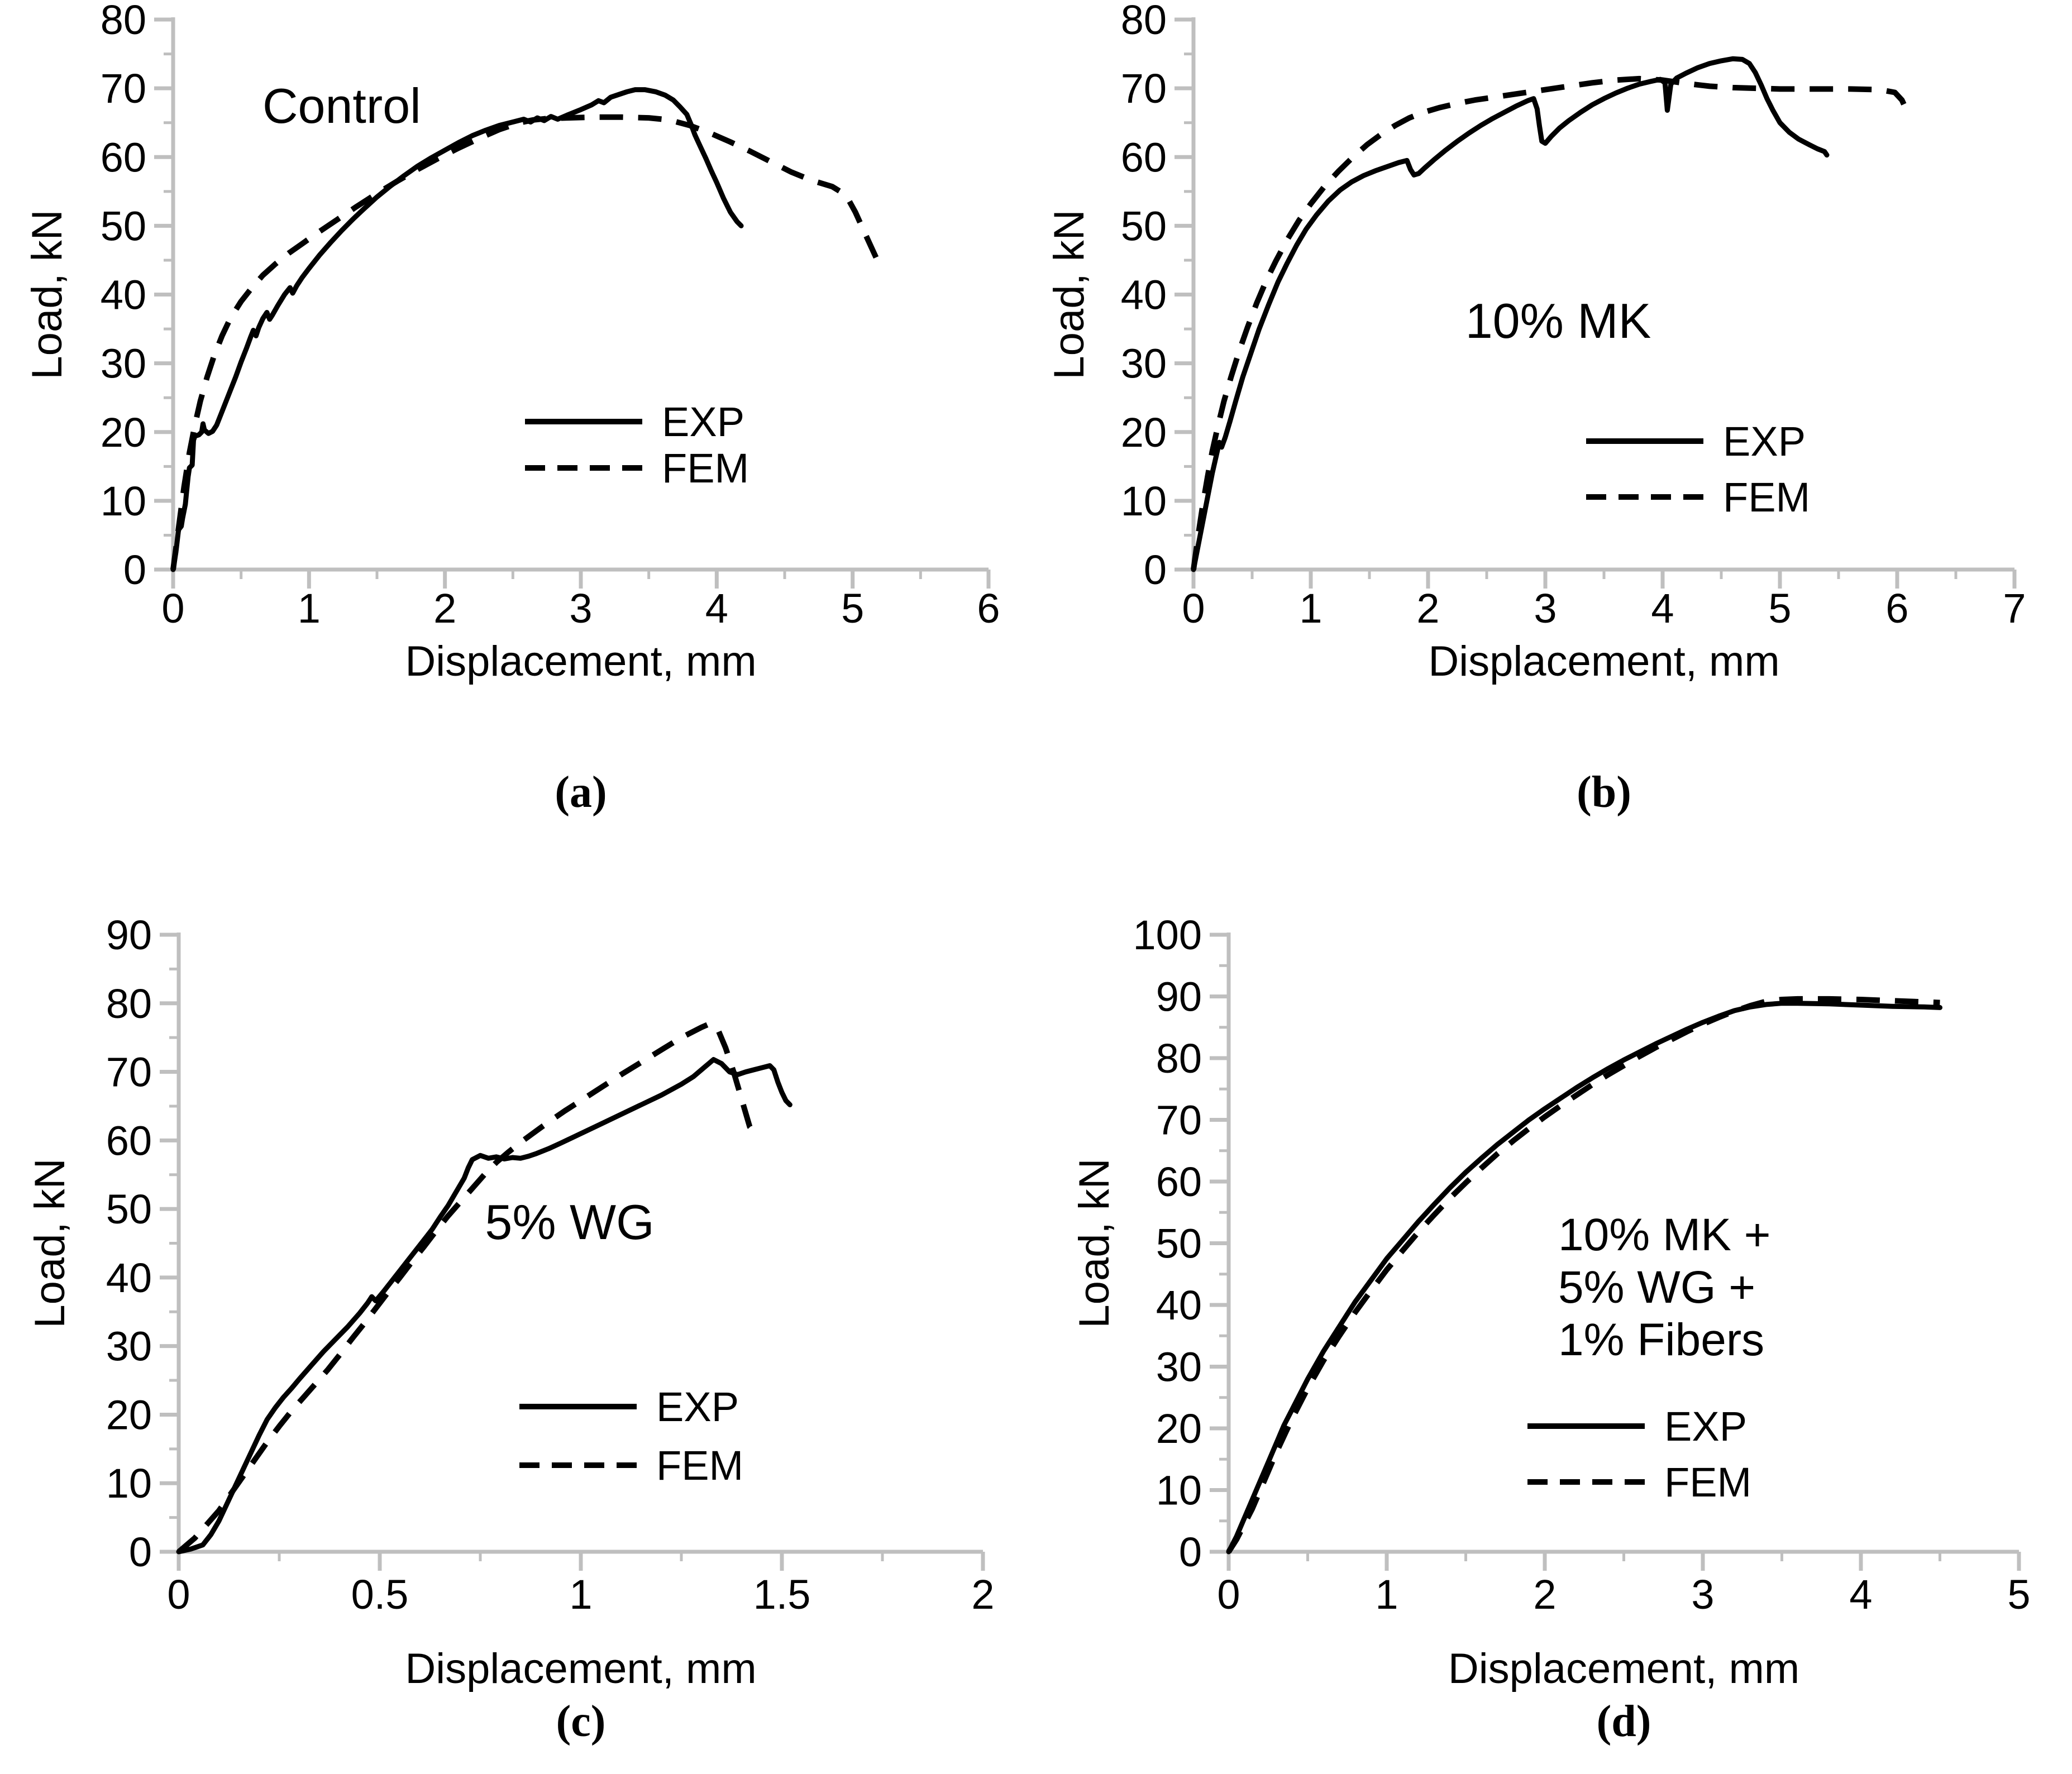 Image resolution: width=2072 pixels, height=1774 pixels. I want to click on mix-annotation-line: 10% MK +, so click(1664, 1234).